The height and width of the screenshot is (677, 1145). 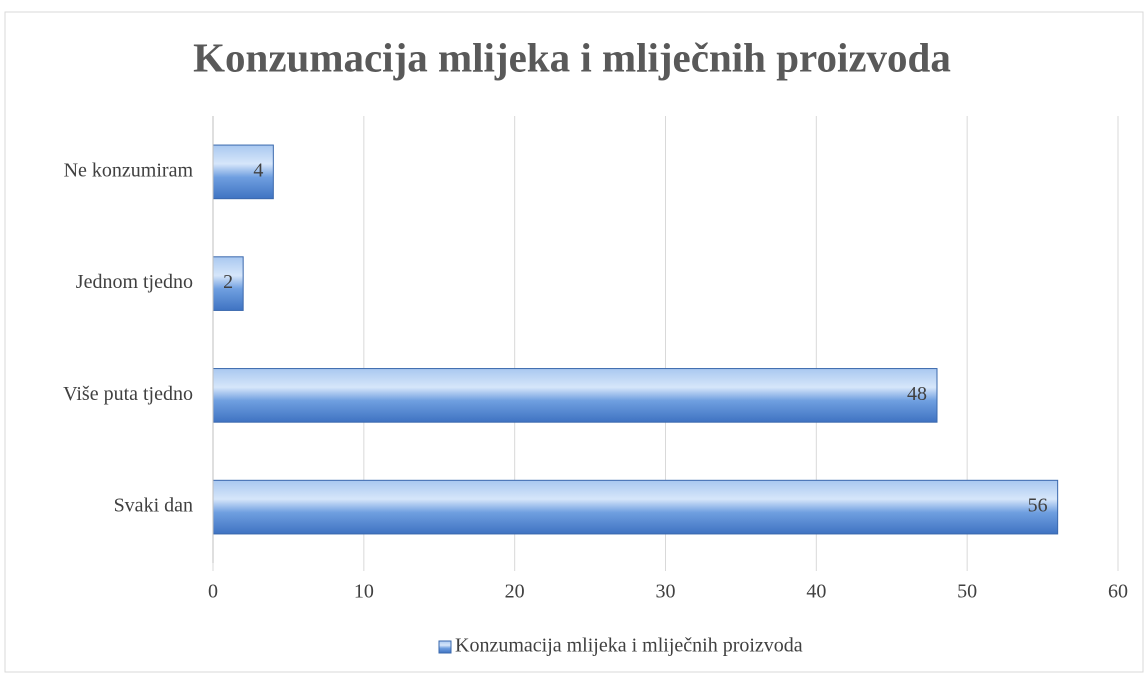 I want to click on x-tick-label: 30, so click(x=666, y=592).